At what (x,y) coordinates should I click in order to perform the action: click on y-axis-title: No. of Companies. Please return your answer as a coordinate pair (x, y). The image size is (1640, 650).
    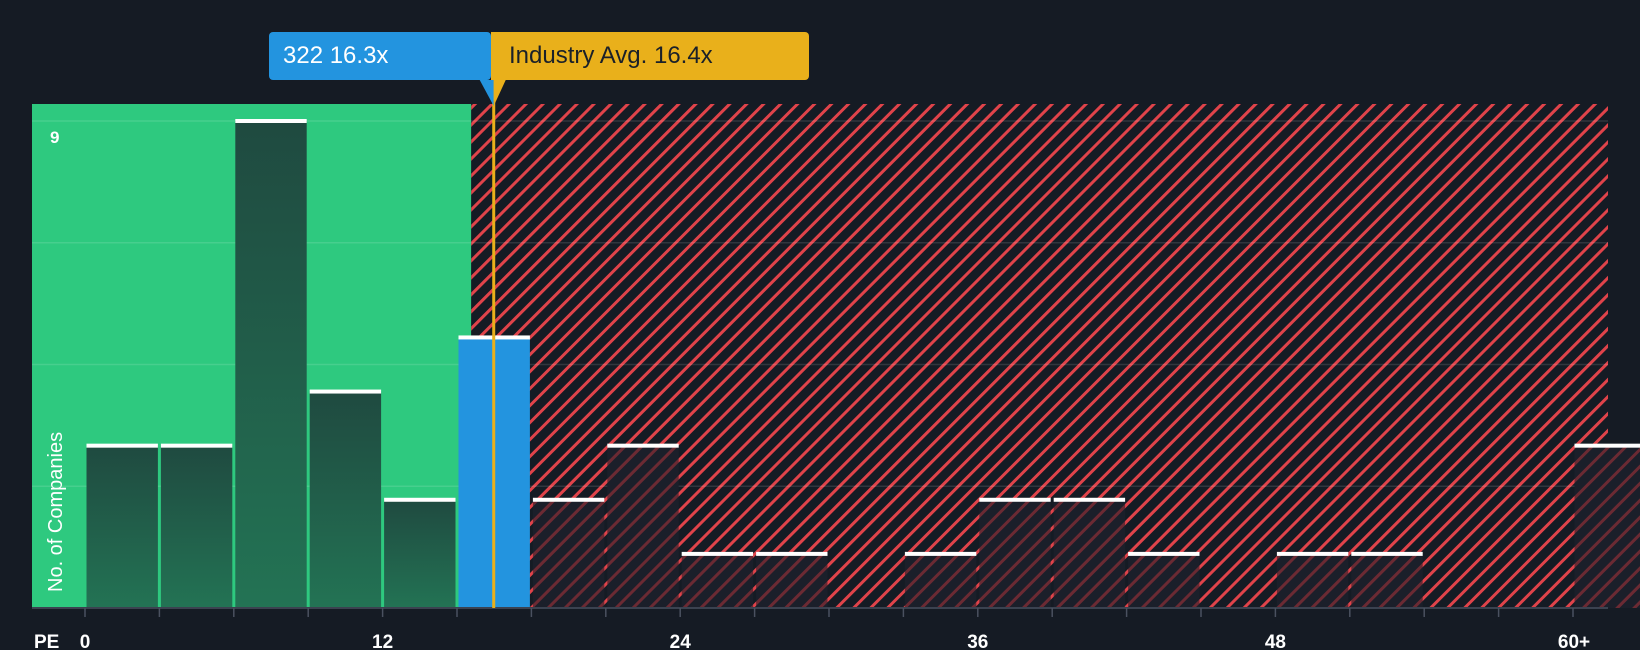
    Looking at the image, I should click on (56, 512).